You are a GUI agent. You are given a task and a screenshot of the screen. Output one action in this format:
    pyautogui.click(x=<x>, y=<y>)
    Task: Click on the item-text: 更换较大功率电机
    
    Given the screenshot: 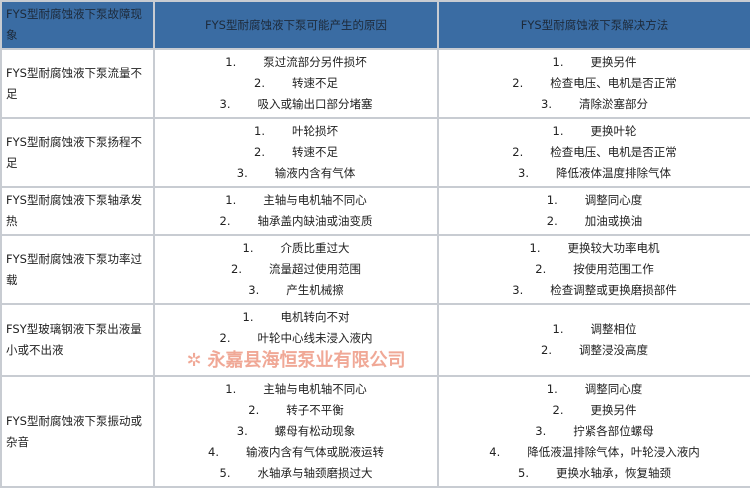 What is the action you would take?
    pyautogui.click(x=613, y=248)
    